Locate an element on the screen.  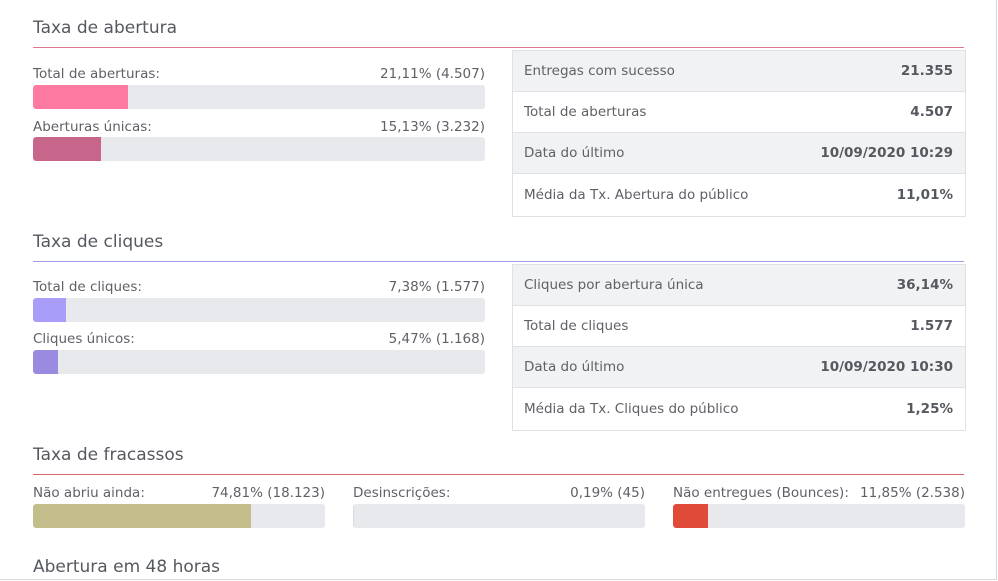
unsubscribes-bar-fill is located at coordinates (353, 516).